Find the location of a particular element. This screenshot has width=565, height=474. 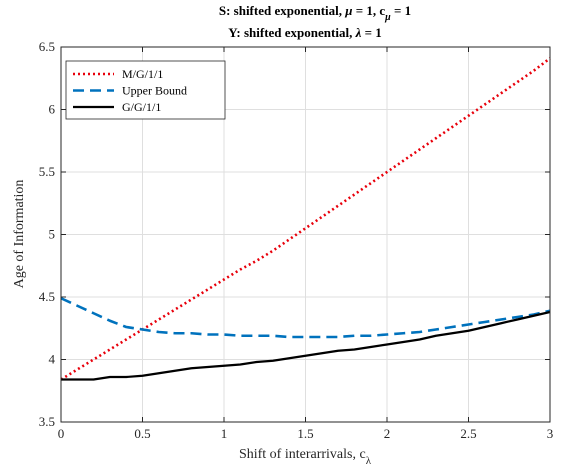

y-tick-label: 6 is located at coordinates (52, 109).